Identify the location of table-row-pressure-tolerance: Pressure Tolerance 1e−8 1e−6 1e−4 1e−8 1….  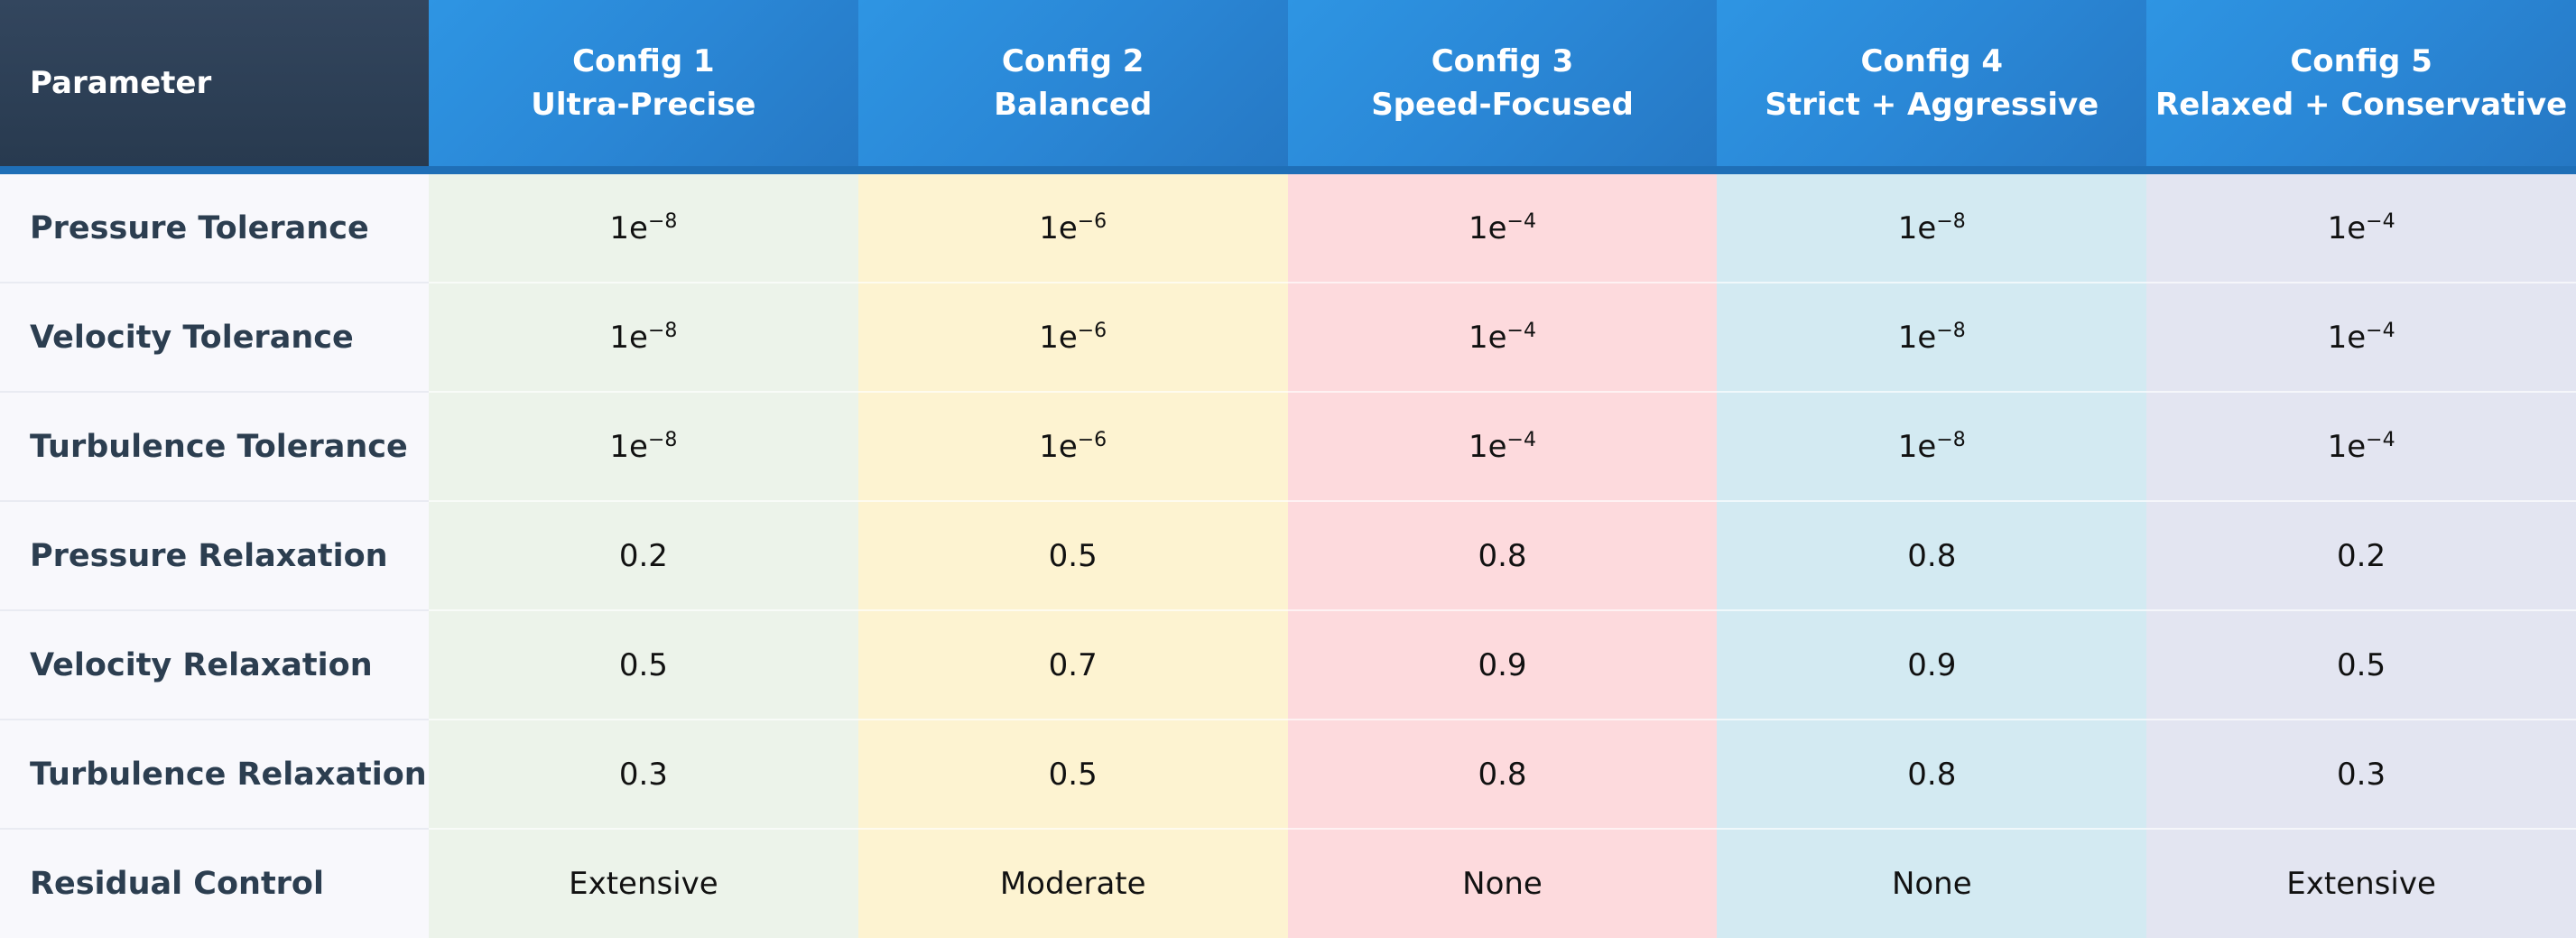
(1288, 227).